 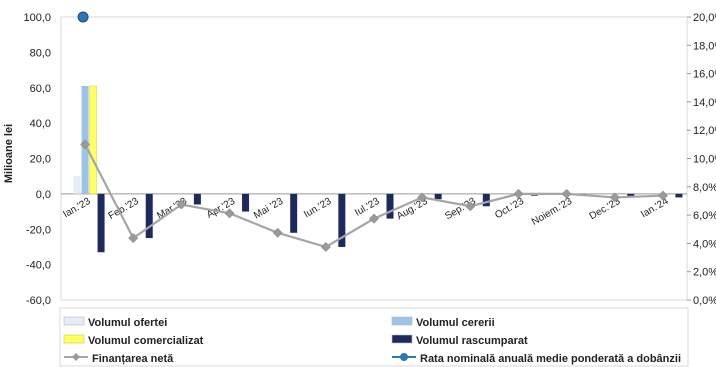 I want to click on legend-box, so click(x=374, y=337).